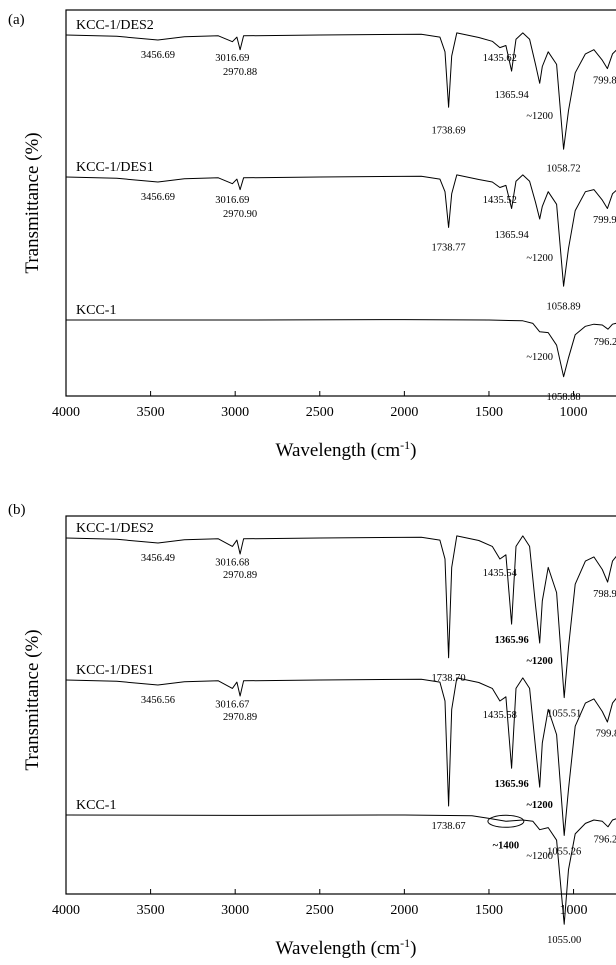  Describe the element at coordinates (500, 715) in the screenshot. I see `peak-label: 1435.58` at that location.